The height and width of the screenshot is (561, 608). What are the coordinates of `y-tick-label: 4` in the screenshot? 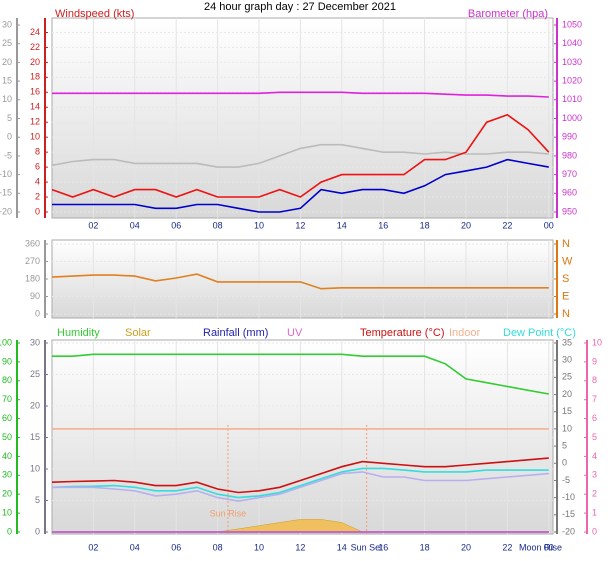 It's located at (37, 181).